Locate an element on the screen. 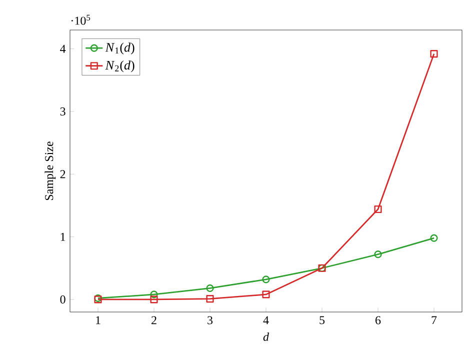  legend-label: N$_{1}$(d) is located at coordinates (119, 48).